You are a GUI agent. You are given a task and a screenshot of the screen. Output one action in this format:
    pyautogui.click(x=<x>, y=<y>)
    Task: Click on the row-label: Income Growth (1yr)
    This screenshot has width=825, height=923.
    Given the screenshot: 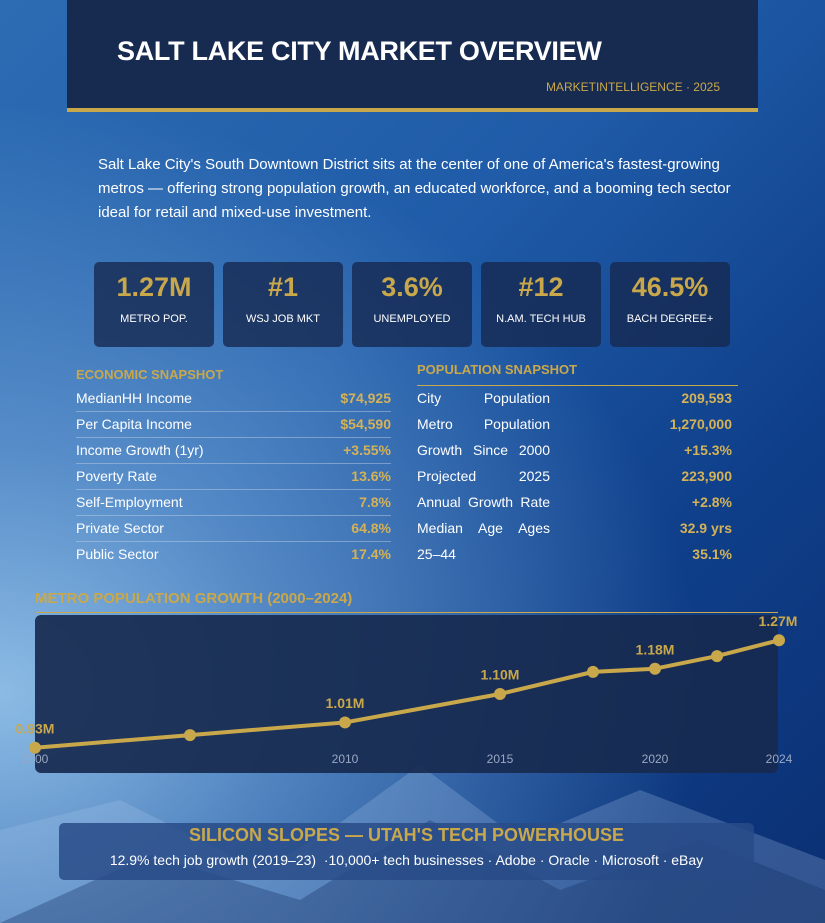 What is the action you would take?
    pyautogui.click(x=140, y=450)
    